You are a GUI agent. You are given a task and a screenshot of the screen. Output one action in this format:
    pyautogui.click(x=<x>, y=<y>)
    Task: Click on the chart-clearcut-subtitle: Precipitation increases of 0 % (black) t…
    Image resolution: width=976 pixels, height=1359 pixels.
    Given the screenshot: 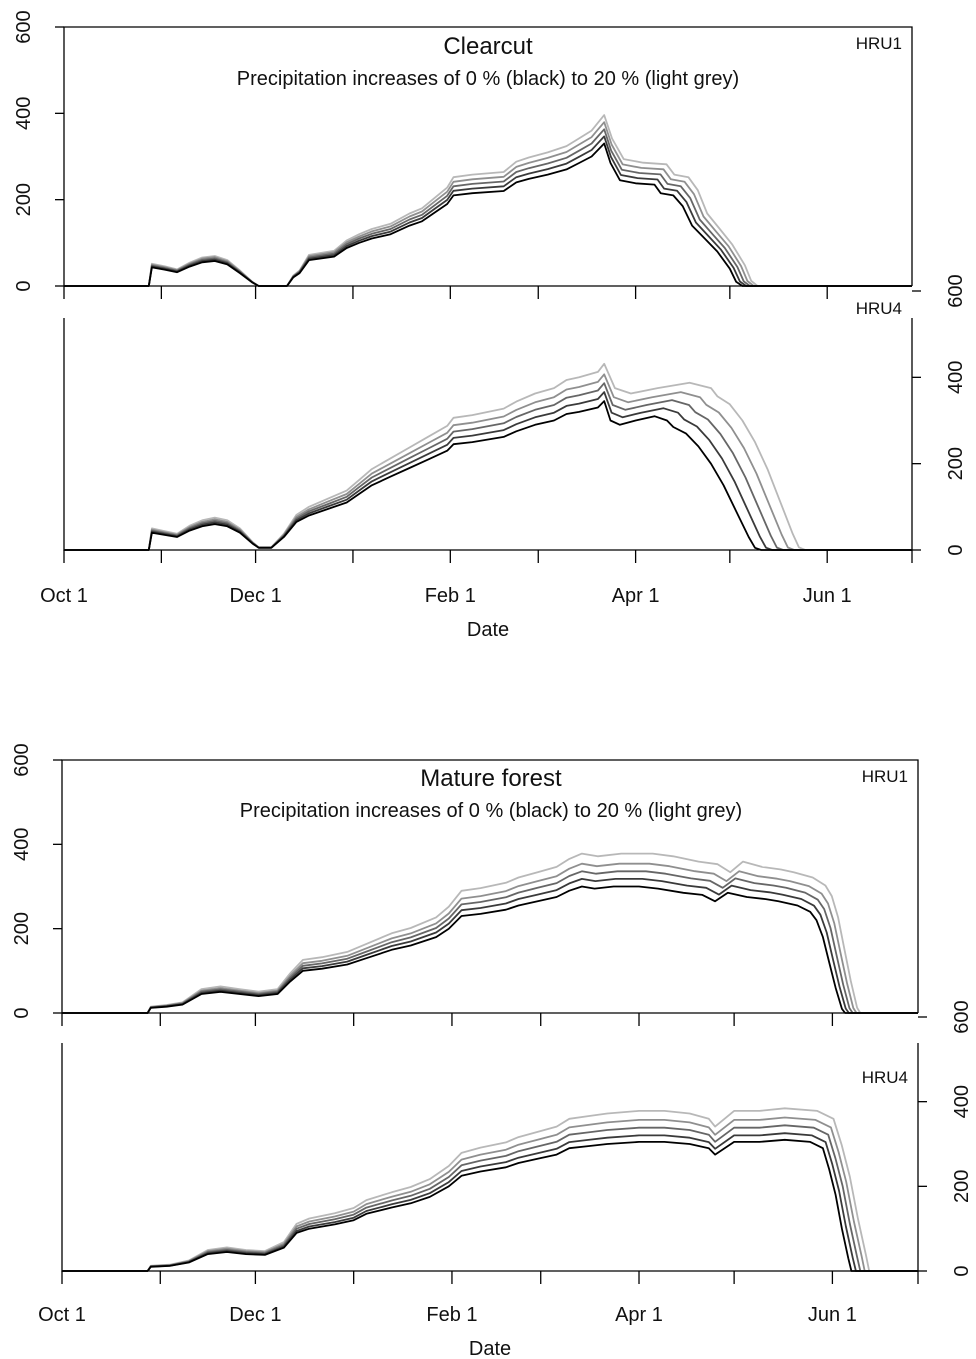 What is the action you would take?
    pyautogui.click(x=488, y=79)
    